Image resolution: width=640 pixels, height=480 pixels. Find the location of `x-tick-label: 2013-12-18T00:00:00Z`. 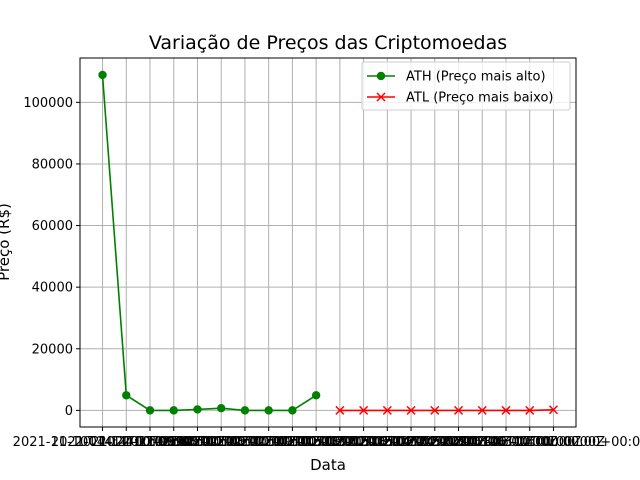

x-tick-label: 2013-12-18T00:00:00Z is located at coordinates (387, 442).